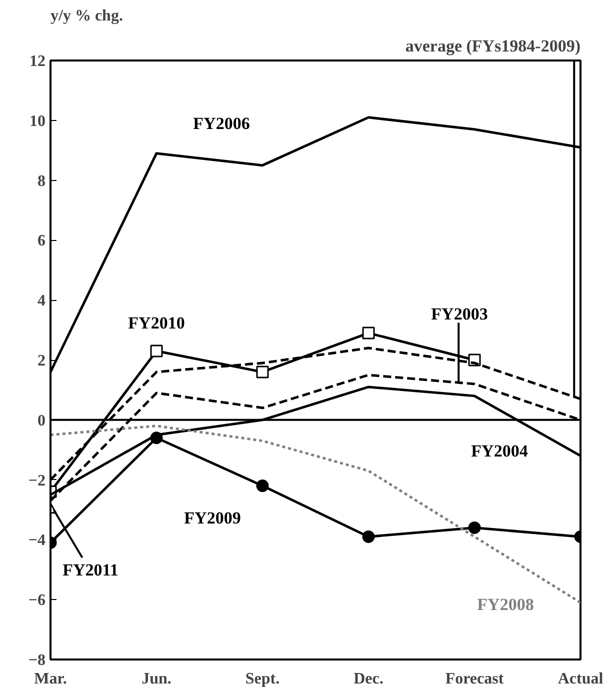 The height and width of the screenshot is (699, 615). I want to click on series-label: FY2010, so click(156, 323).